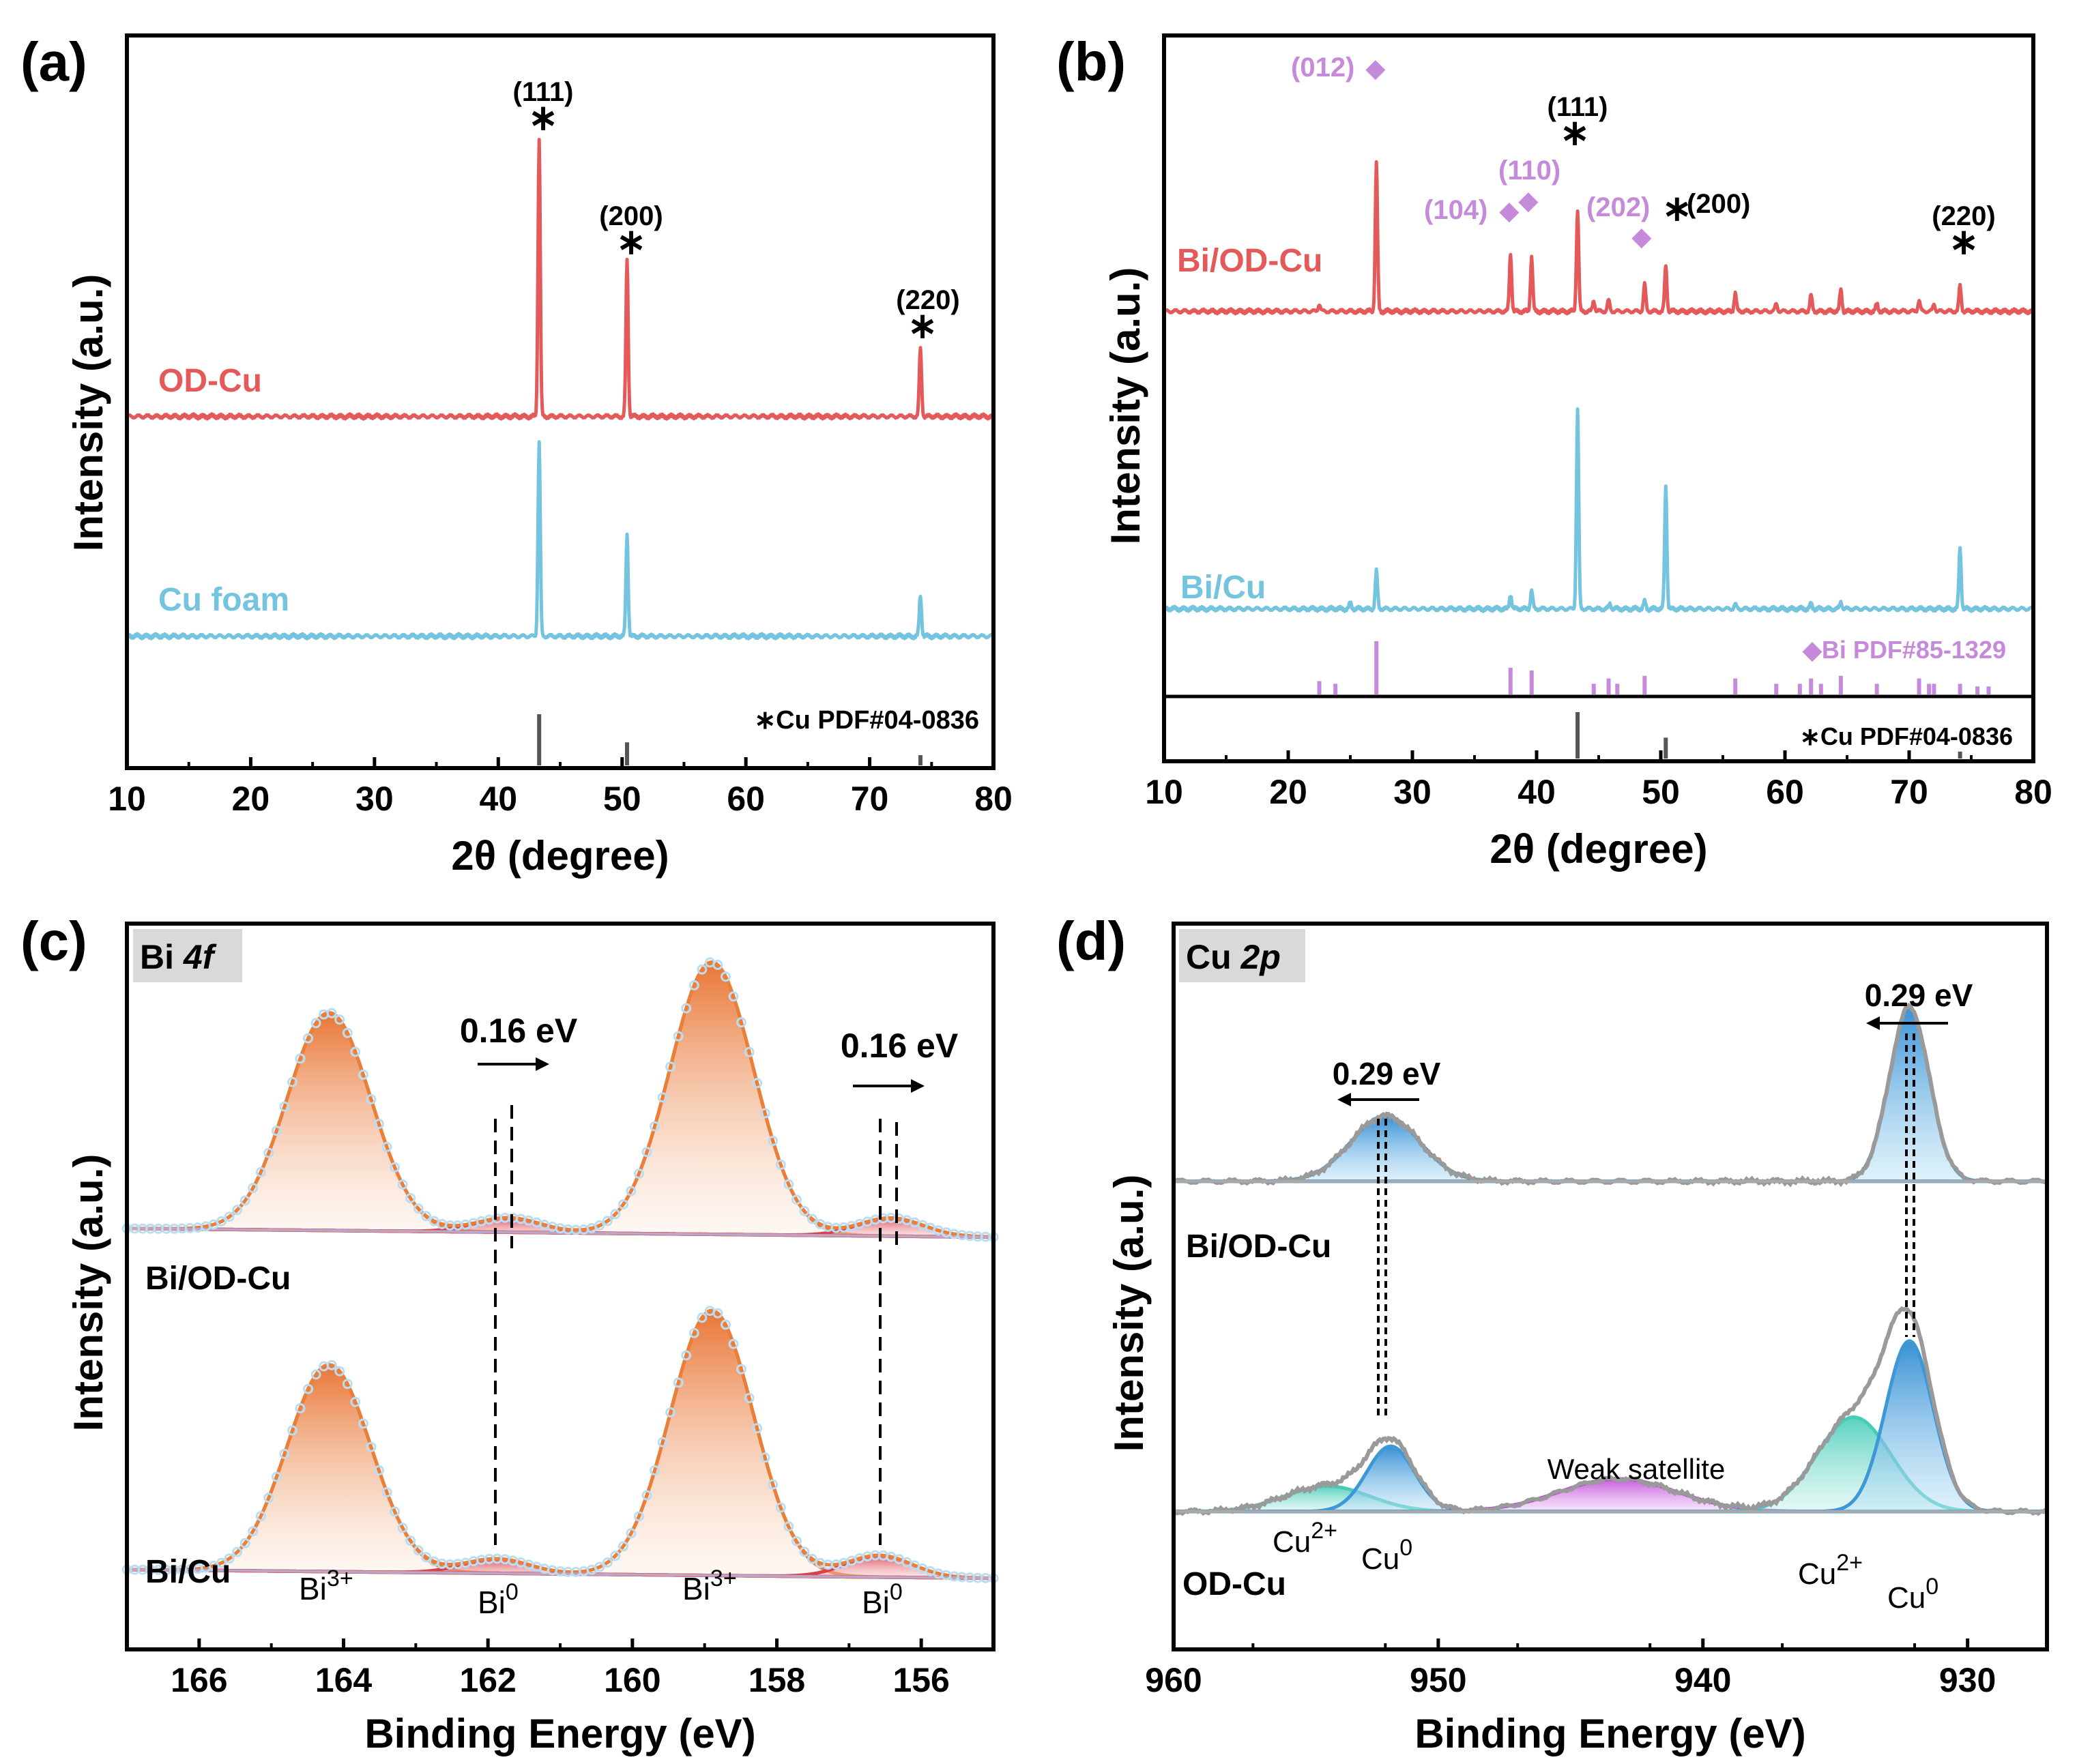  What do you see at coordinates (487, 1680) in the screenshot?
I see `x-tick-label: 162` at bounding box center [487, 1680].